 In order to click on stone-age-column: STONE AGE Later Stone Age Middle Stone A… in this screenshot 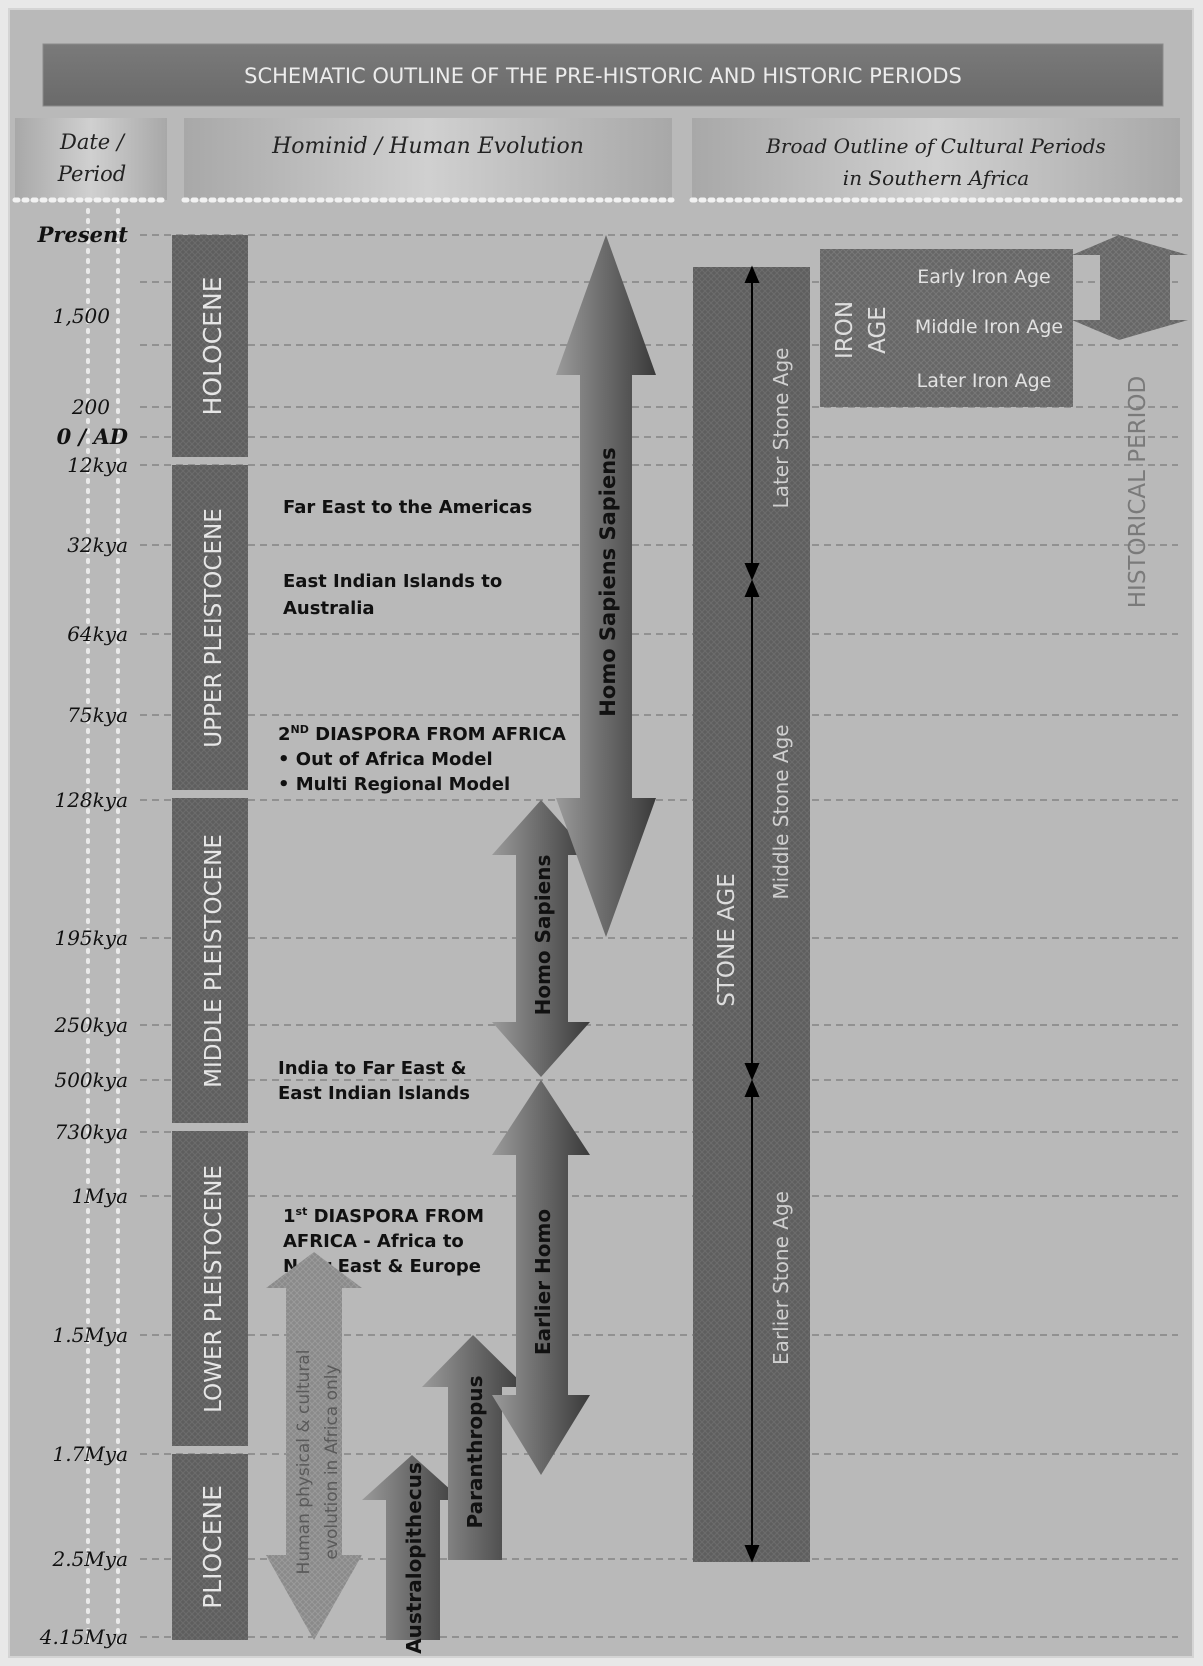, I will do `click(751, 914)`.